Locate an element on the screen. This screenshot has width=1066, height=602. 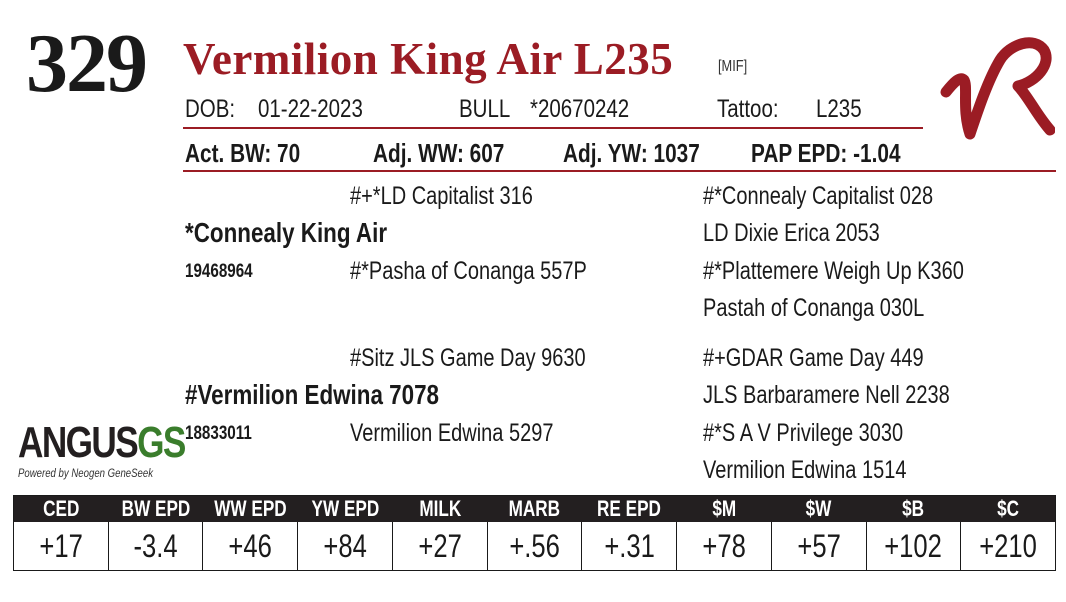
header-divider is located at coordinates (553, 128).